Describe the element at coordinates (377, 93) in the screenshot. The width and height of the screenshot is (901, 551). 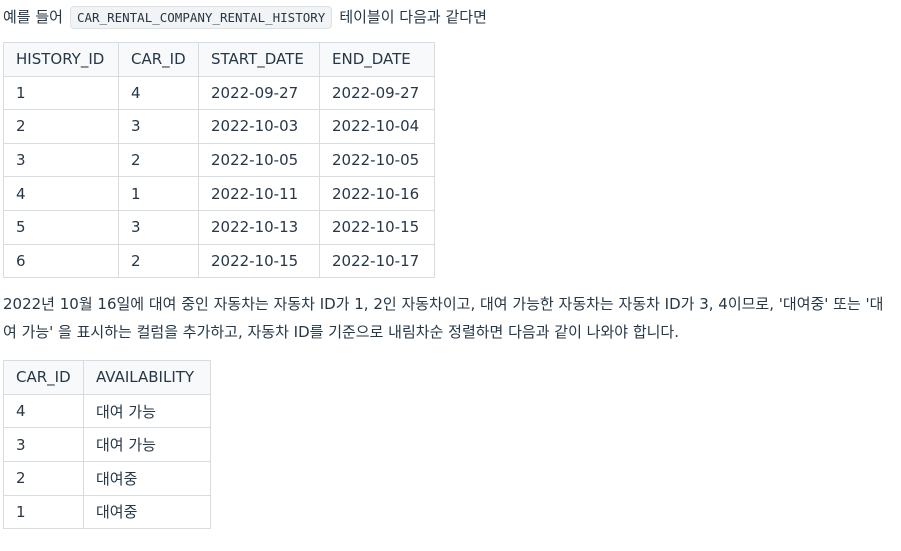
I see `cell-end-date: 2022-09-27` at that location.